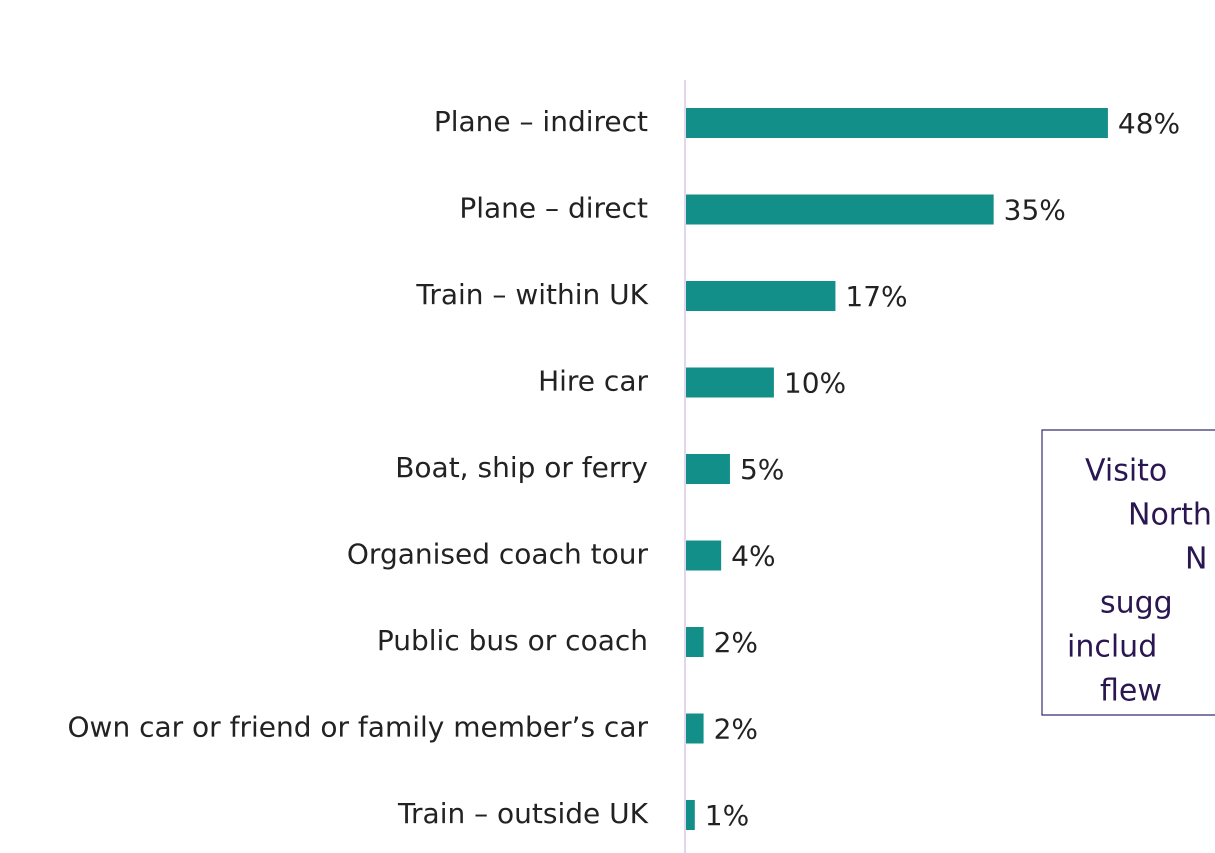 The width and height of the screenshot is (1215, 853). Describe the element at coordinates (521, 467) in the screenshot. I see `category-label: Boat, ship or ferry` at that location.